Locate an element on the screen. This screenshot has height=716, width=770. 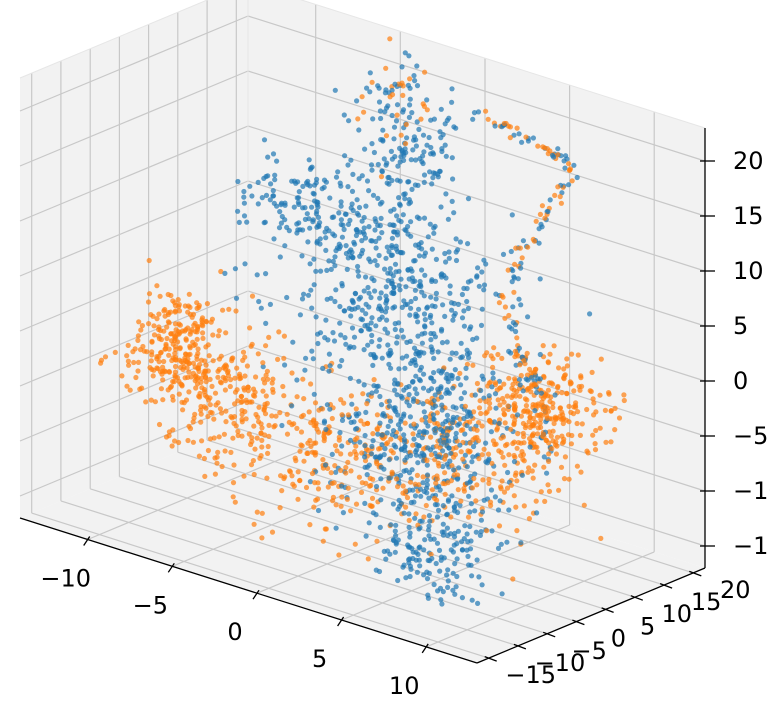
grid-line-z-back is located at coordinates (476, 88).